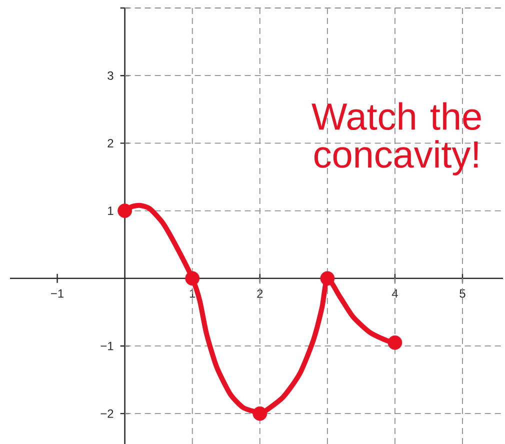 The width and height of the screenshot is (505, 444). What do you see at coordinates (111, 143) in the screenshot?
I see `y-tick-label: 2` at bounding box center [111, 143].